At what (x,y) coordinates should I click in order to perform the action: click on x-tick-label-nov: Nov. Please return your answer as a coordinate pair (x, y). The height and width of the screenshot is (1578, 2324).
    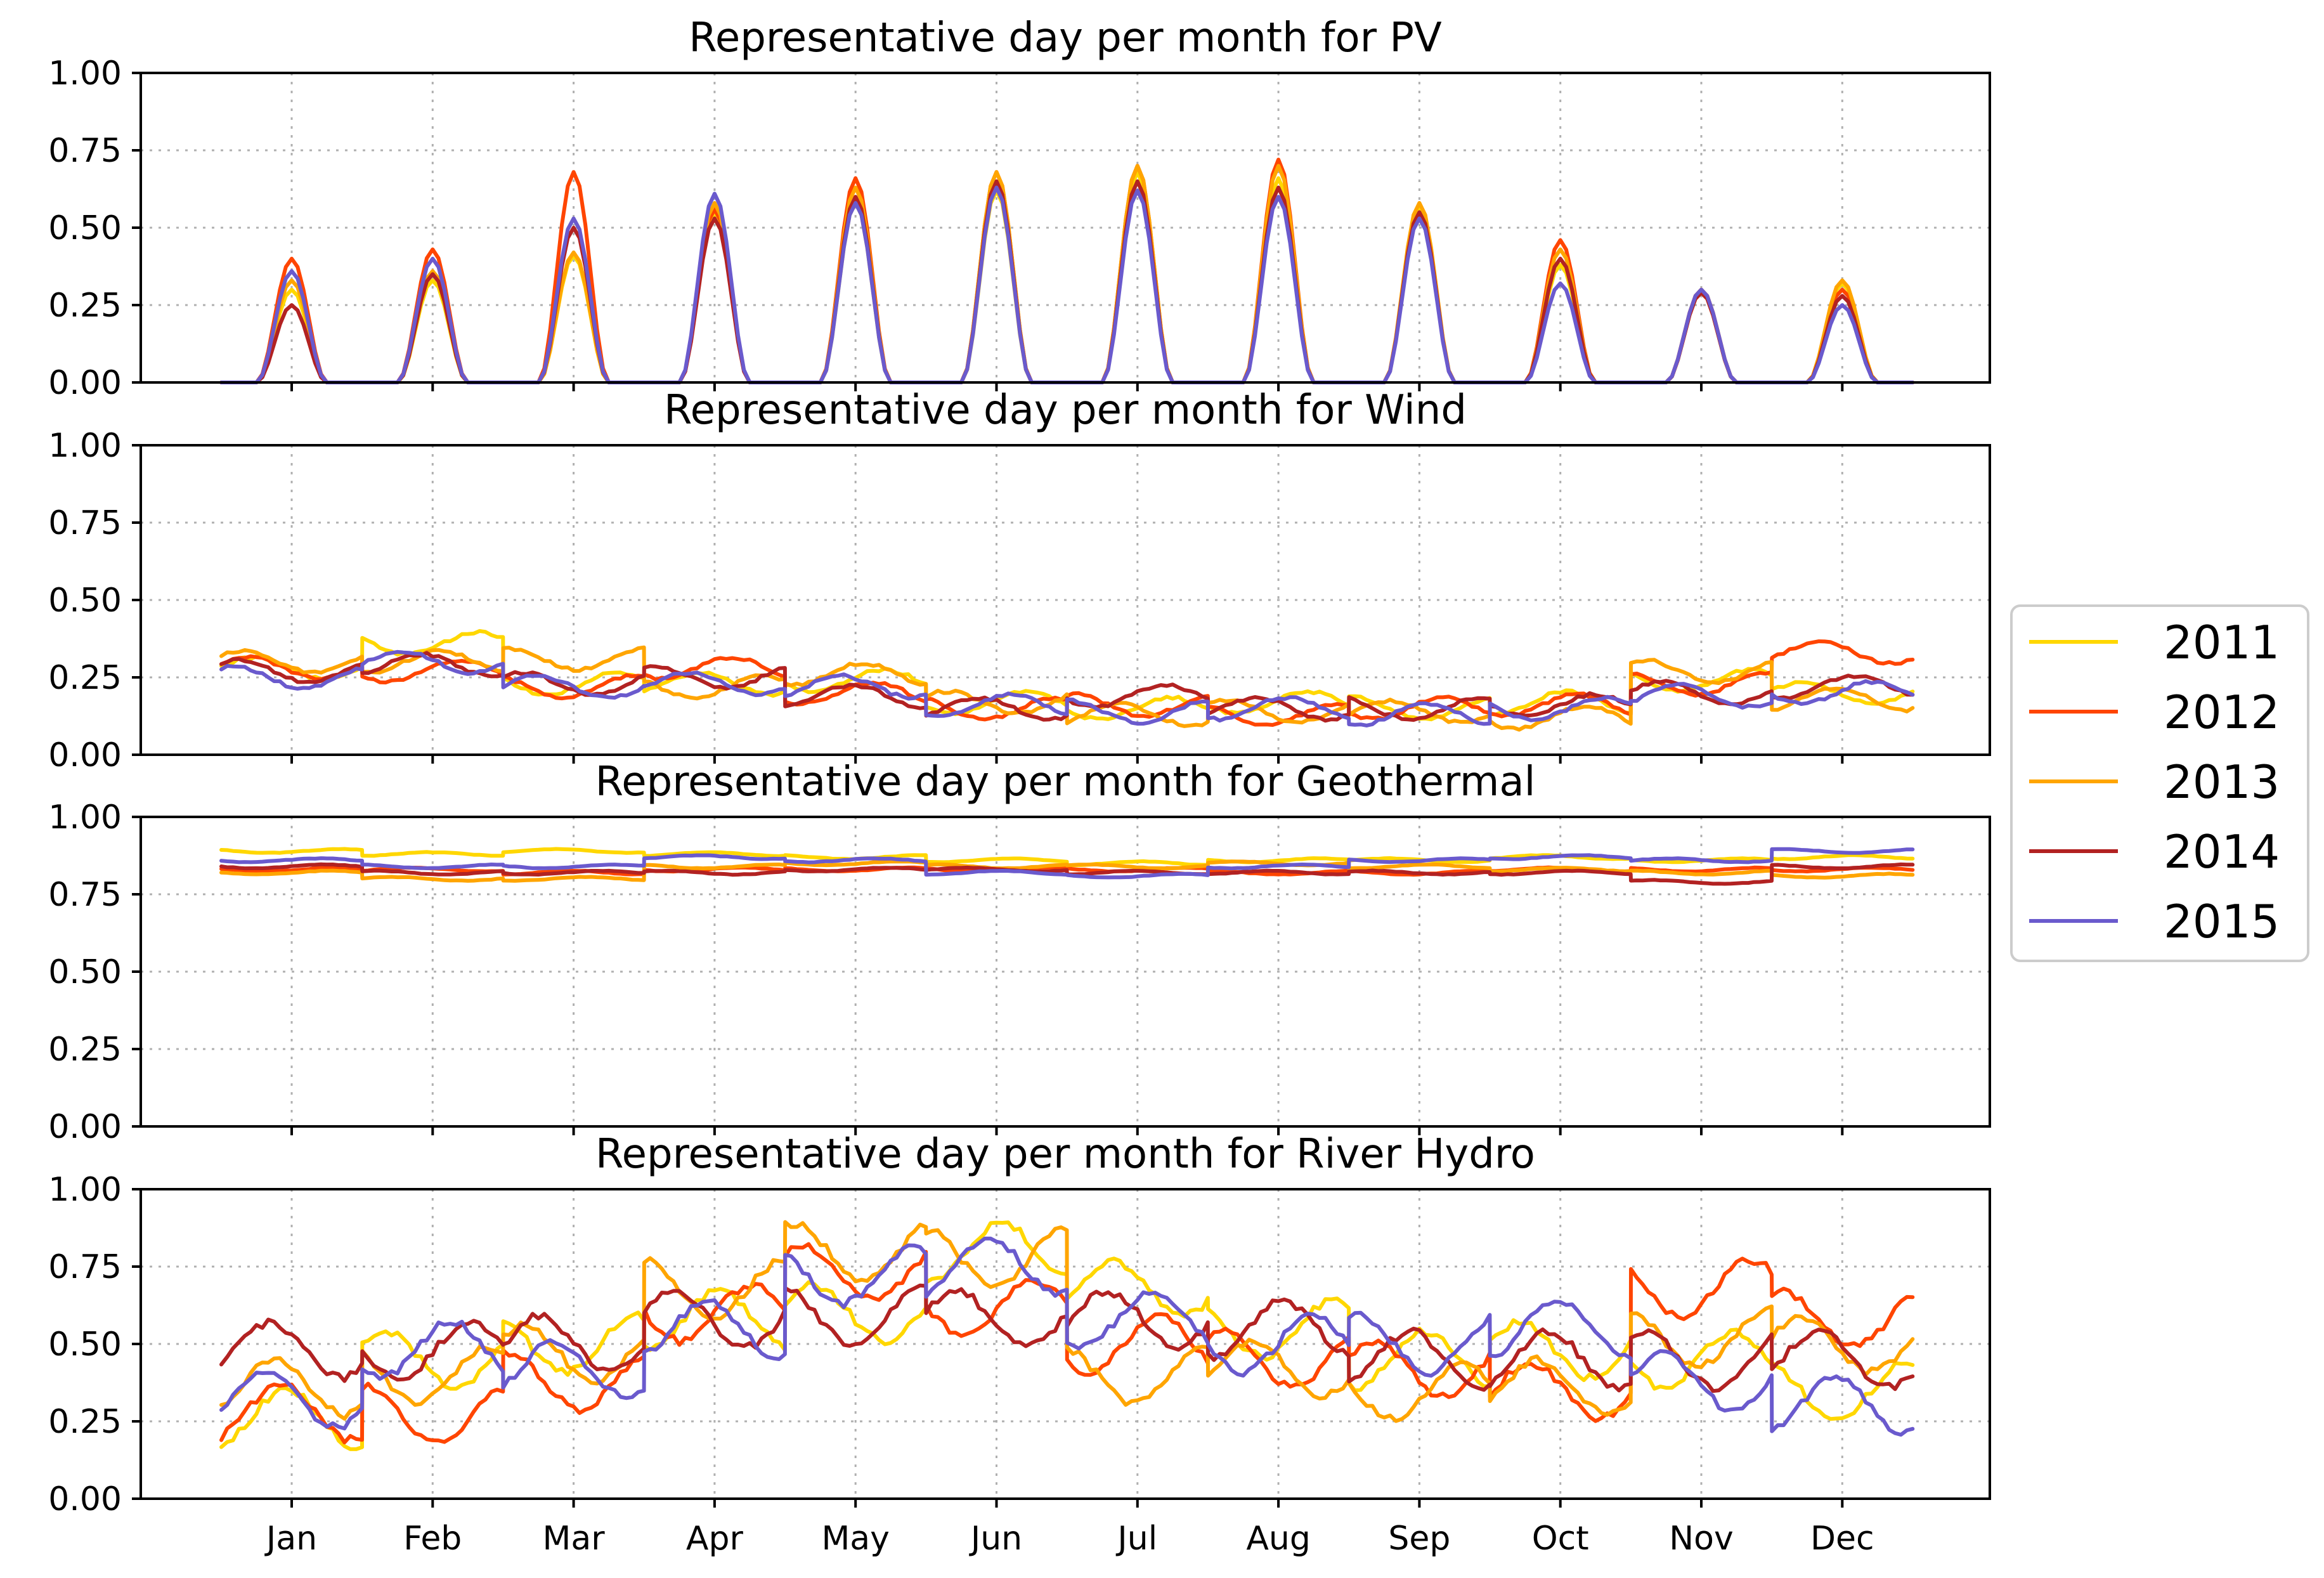
    Looking at the image, I should click on (1701, 1539).